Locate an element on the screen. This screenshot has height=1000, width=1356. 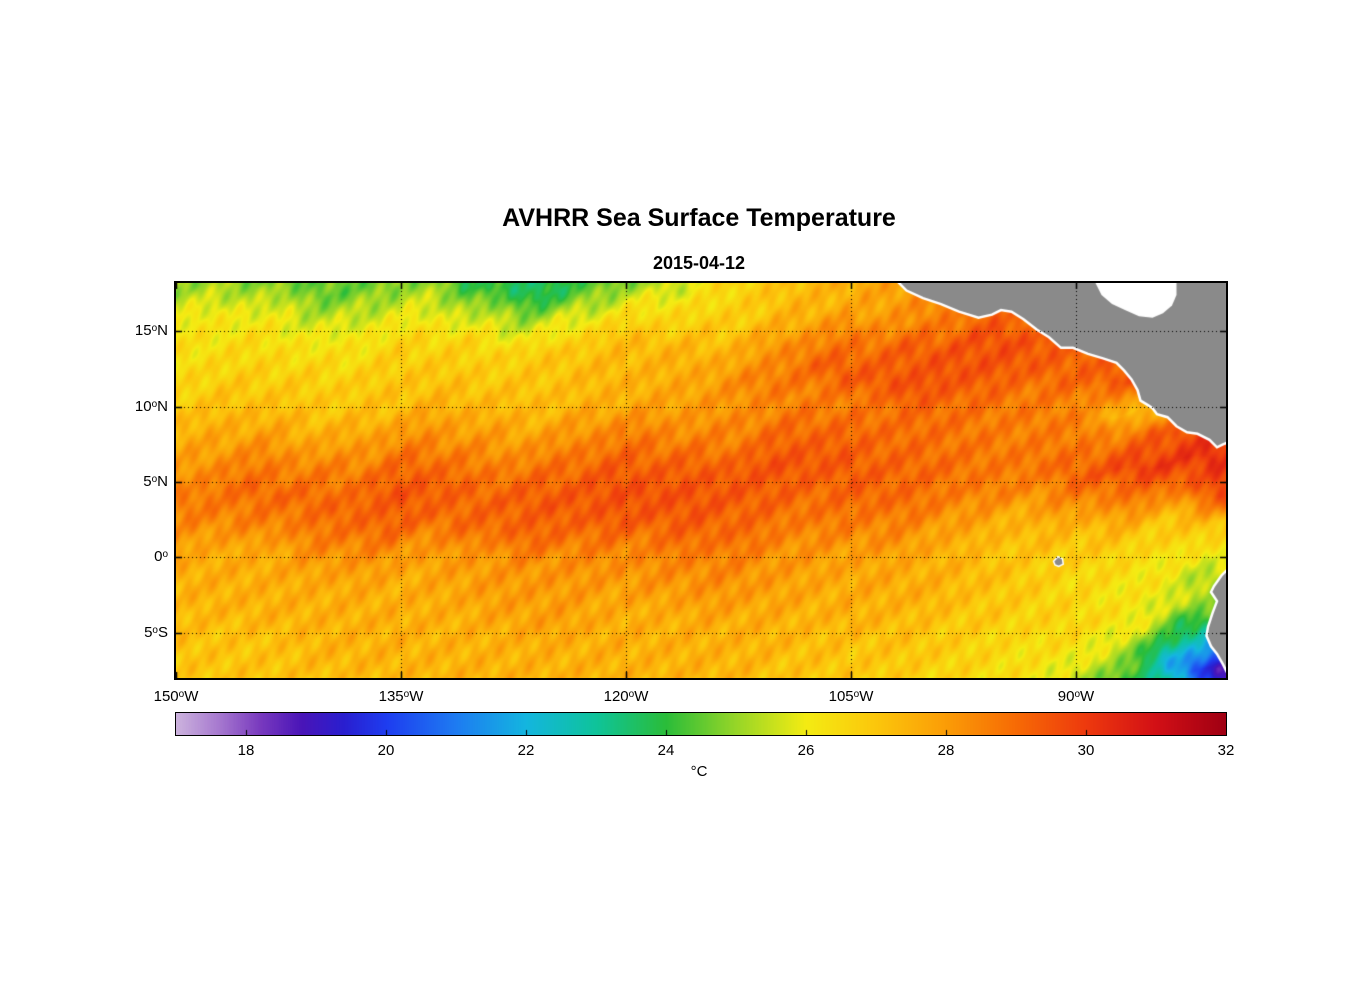
x-tick-label-120w: 120oW is located at coordinates (626, 697).